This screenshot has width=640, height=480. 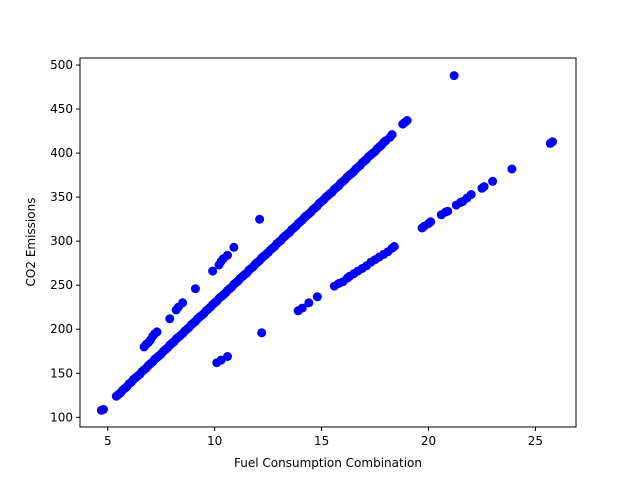 I want to click on y-tick-label: 250, so click(x=61, y=285).